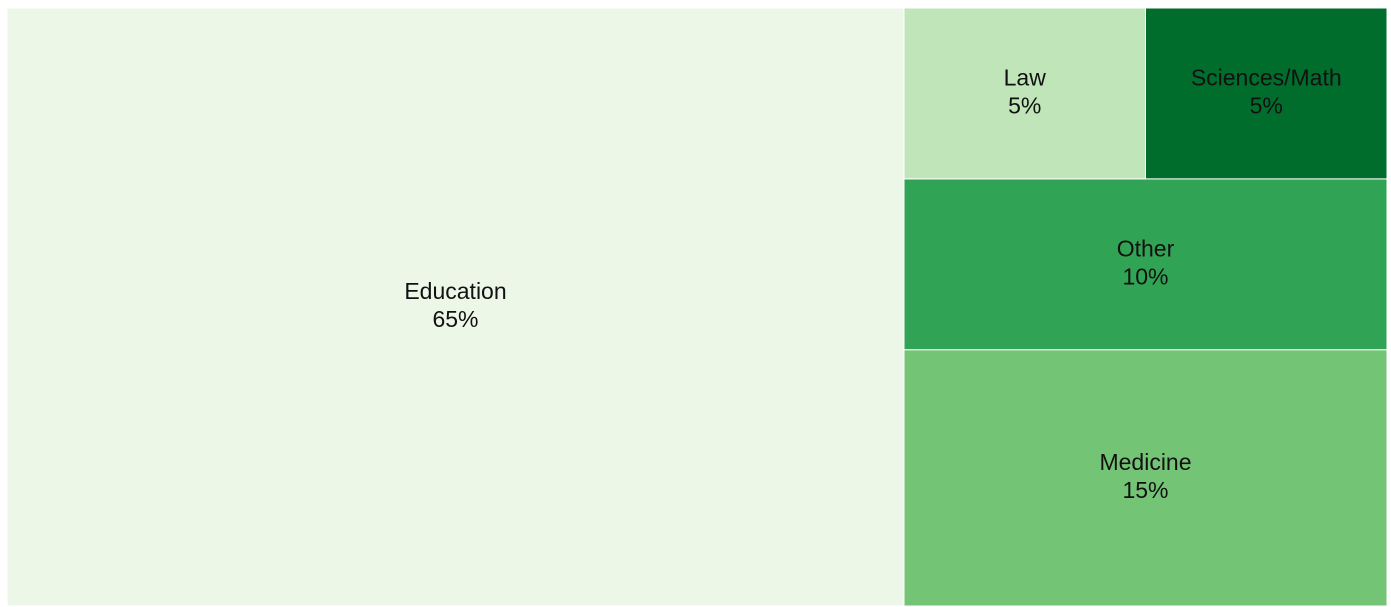 The image size is (1391, 607). I want to click on tile-label: Education, so click(455, 291).